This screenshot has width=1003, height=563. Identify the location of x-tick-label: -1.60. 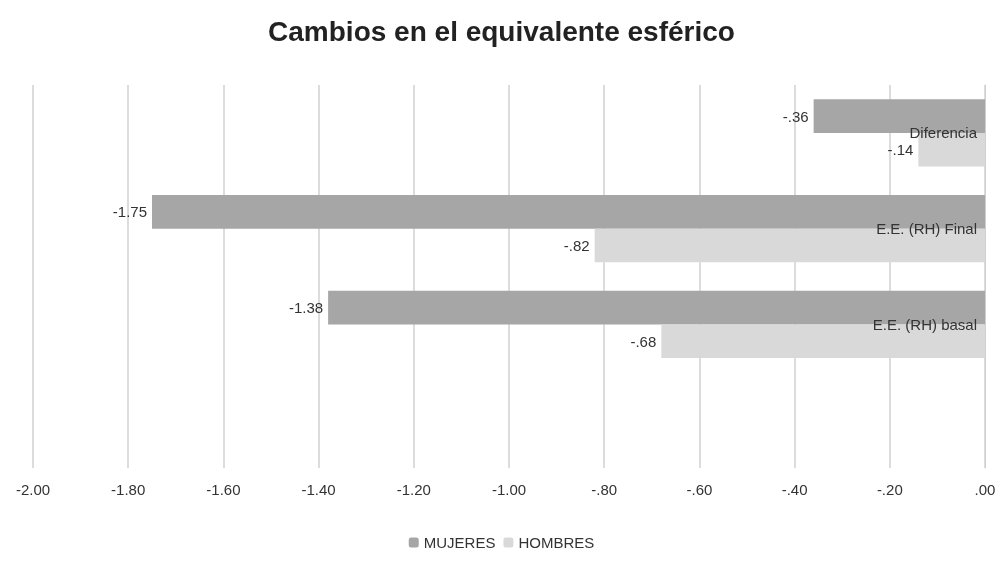
(223, 489).